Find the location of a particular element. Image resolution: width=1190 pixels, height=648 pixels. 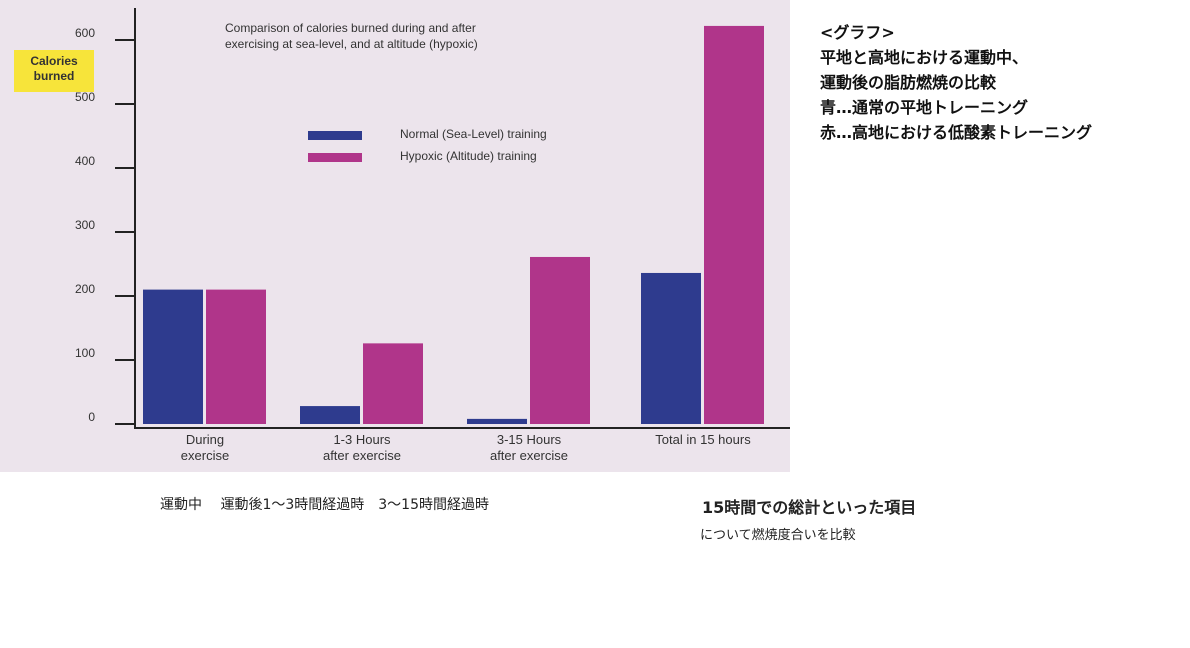

y-label-box is located at coordinates (54, 71).